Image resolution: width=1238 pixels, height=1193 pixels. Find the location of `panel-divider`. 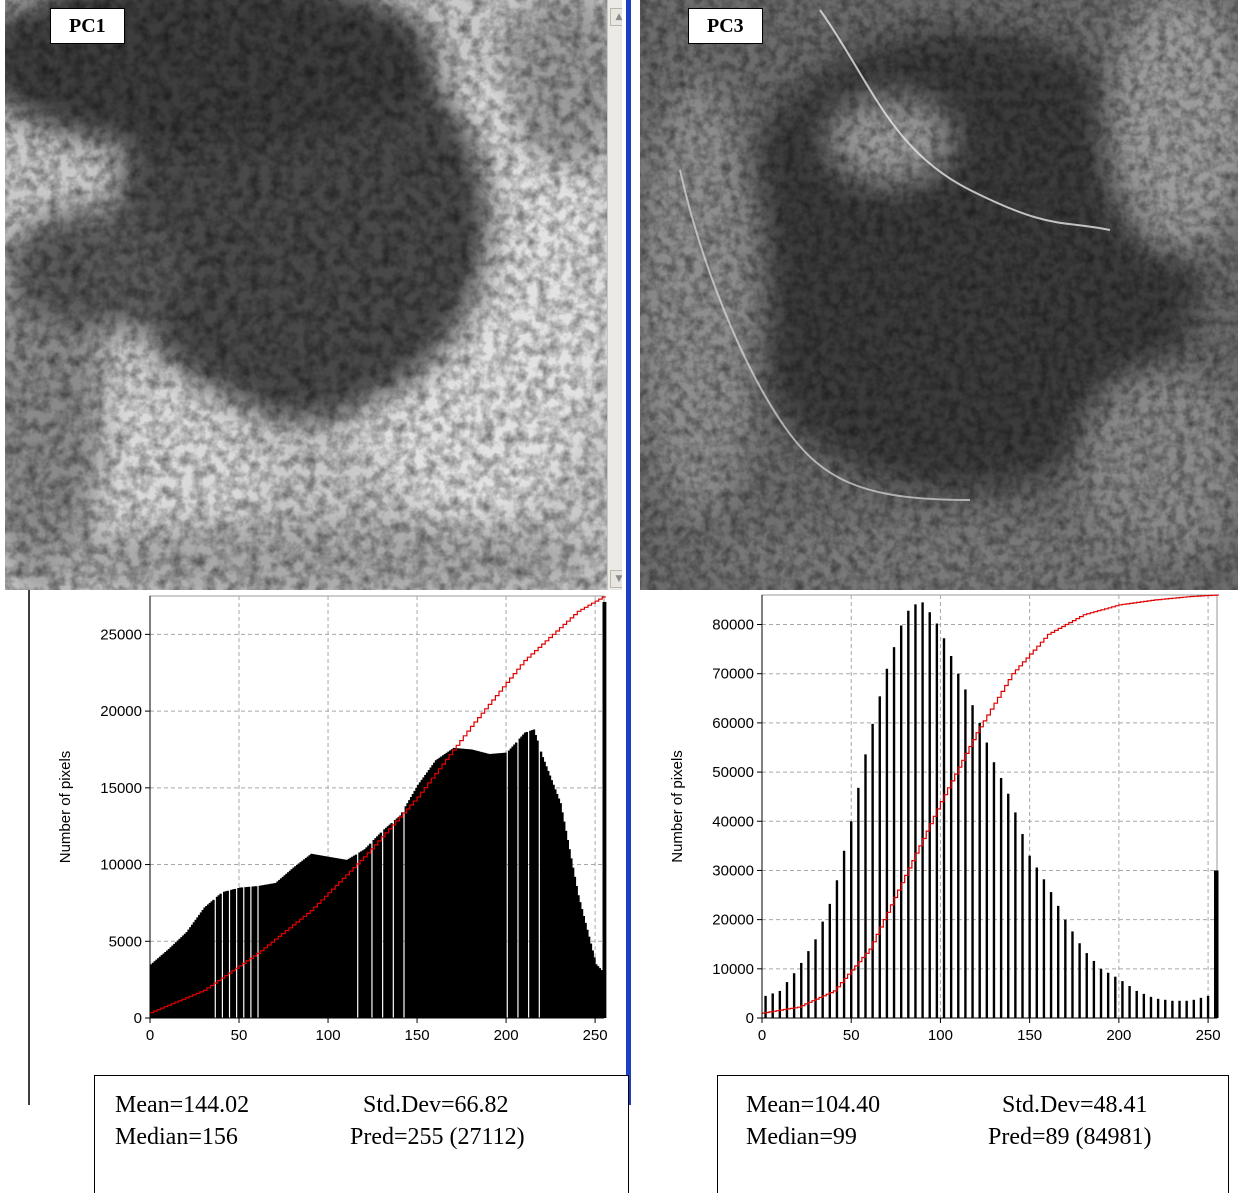

panel-divider is located at coordinates (628, 552).